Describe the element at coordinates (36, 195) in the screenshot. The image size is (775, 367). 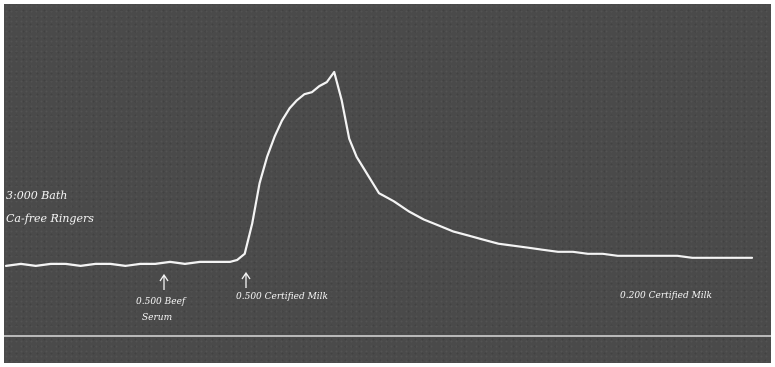
I see `annotation-start-line1: 3:000 Bath` at that location.